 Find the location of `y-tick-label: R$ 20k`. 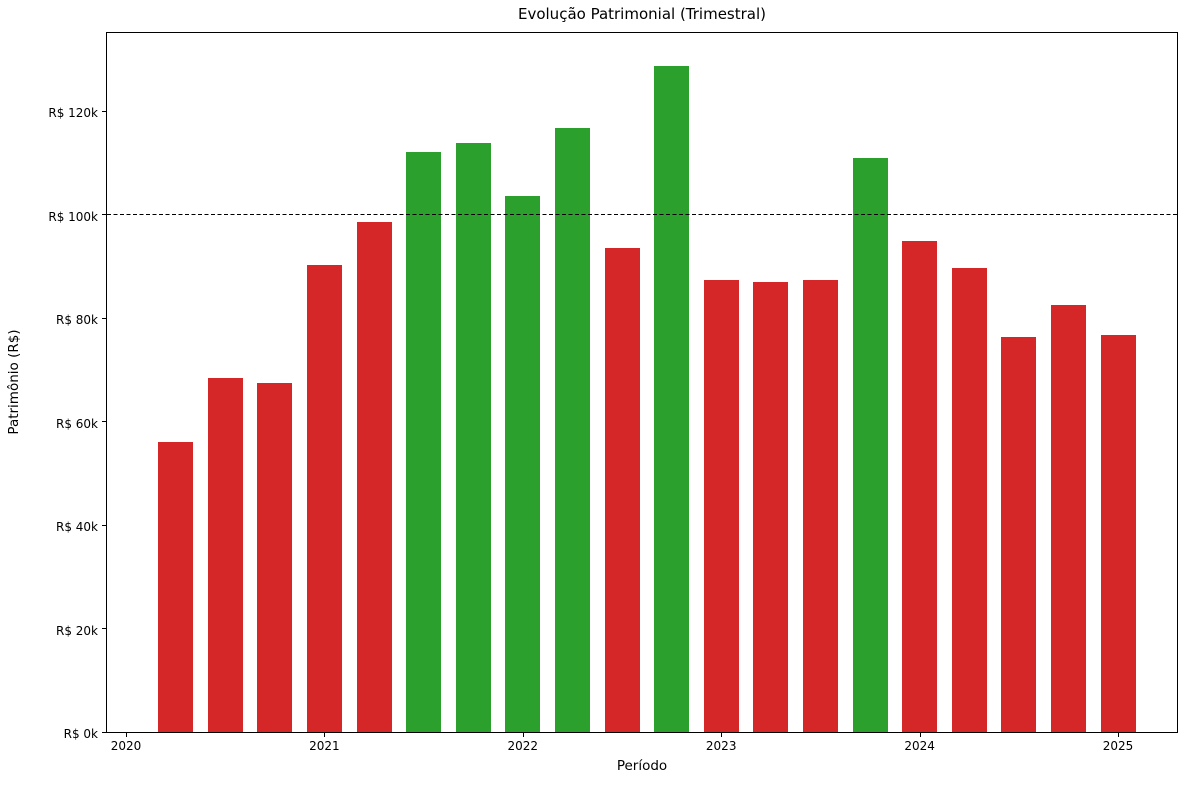

y-tick-label: R$ 20k is located at coordinates (76, 630).